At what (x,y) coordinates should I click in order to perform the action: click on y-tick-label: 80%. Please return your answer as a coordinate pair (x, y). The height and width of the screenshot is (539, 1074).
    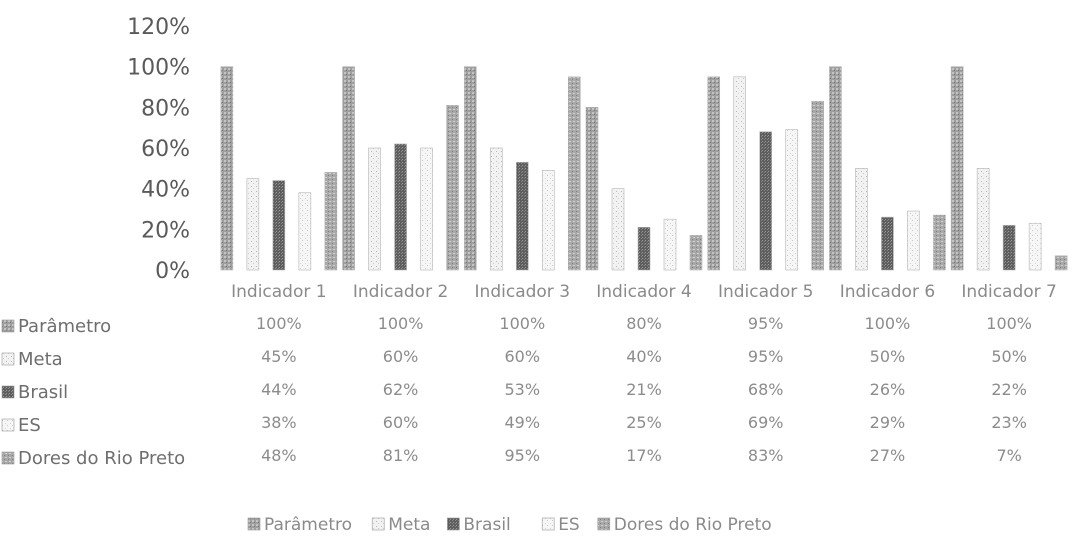
    Looking at the image, I should click on (165, 108).